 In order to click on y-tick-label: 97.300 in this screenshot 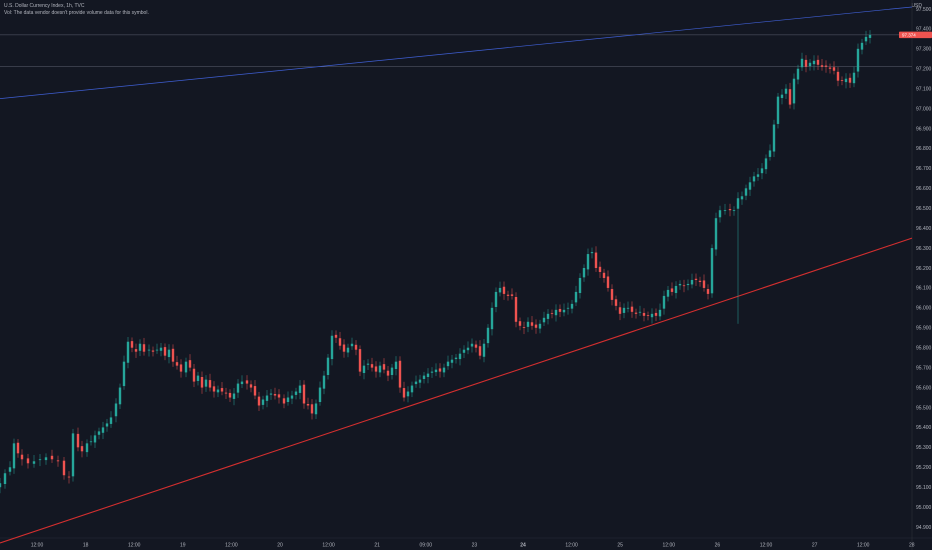, I will do `click(924, 50)`.